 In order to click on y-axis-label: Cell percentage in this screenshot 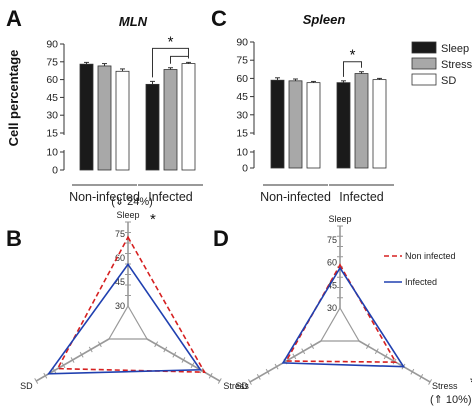, I will do `click(13, 98)`.